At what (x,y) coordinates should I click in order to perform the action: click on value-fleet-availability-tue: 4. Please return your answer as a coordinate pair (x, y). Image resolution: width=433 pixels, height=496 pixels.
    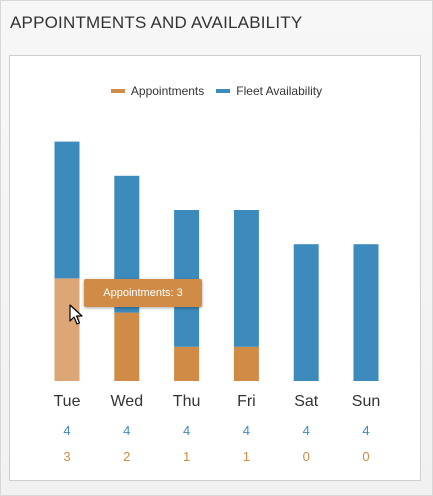
    Looking at the image, I should click on (66, 430).